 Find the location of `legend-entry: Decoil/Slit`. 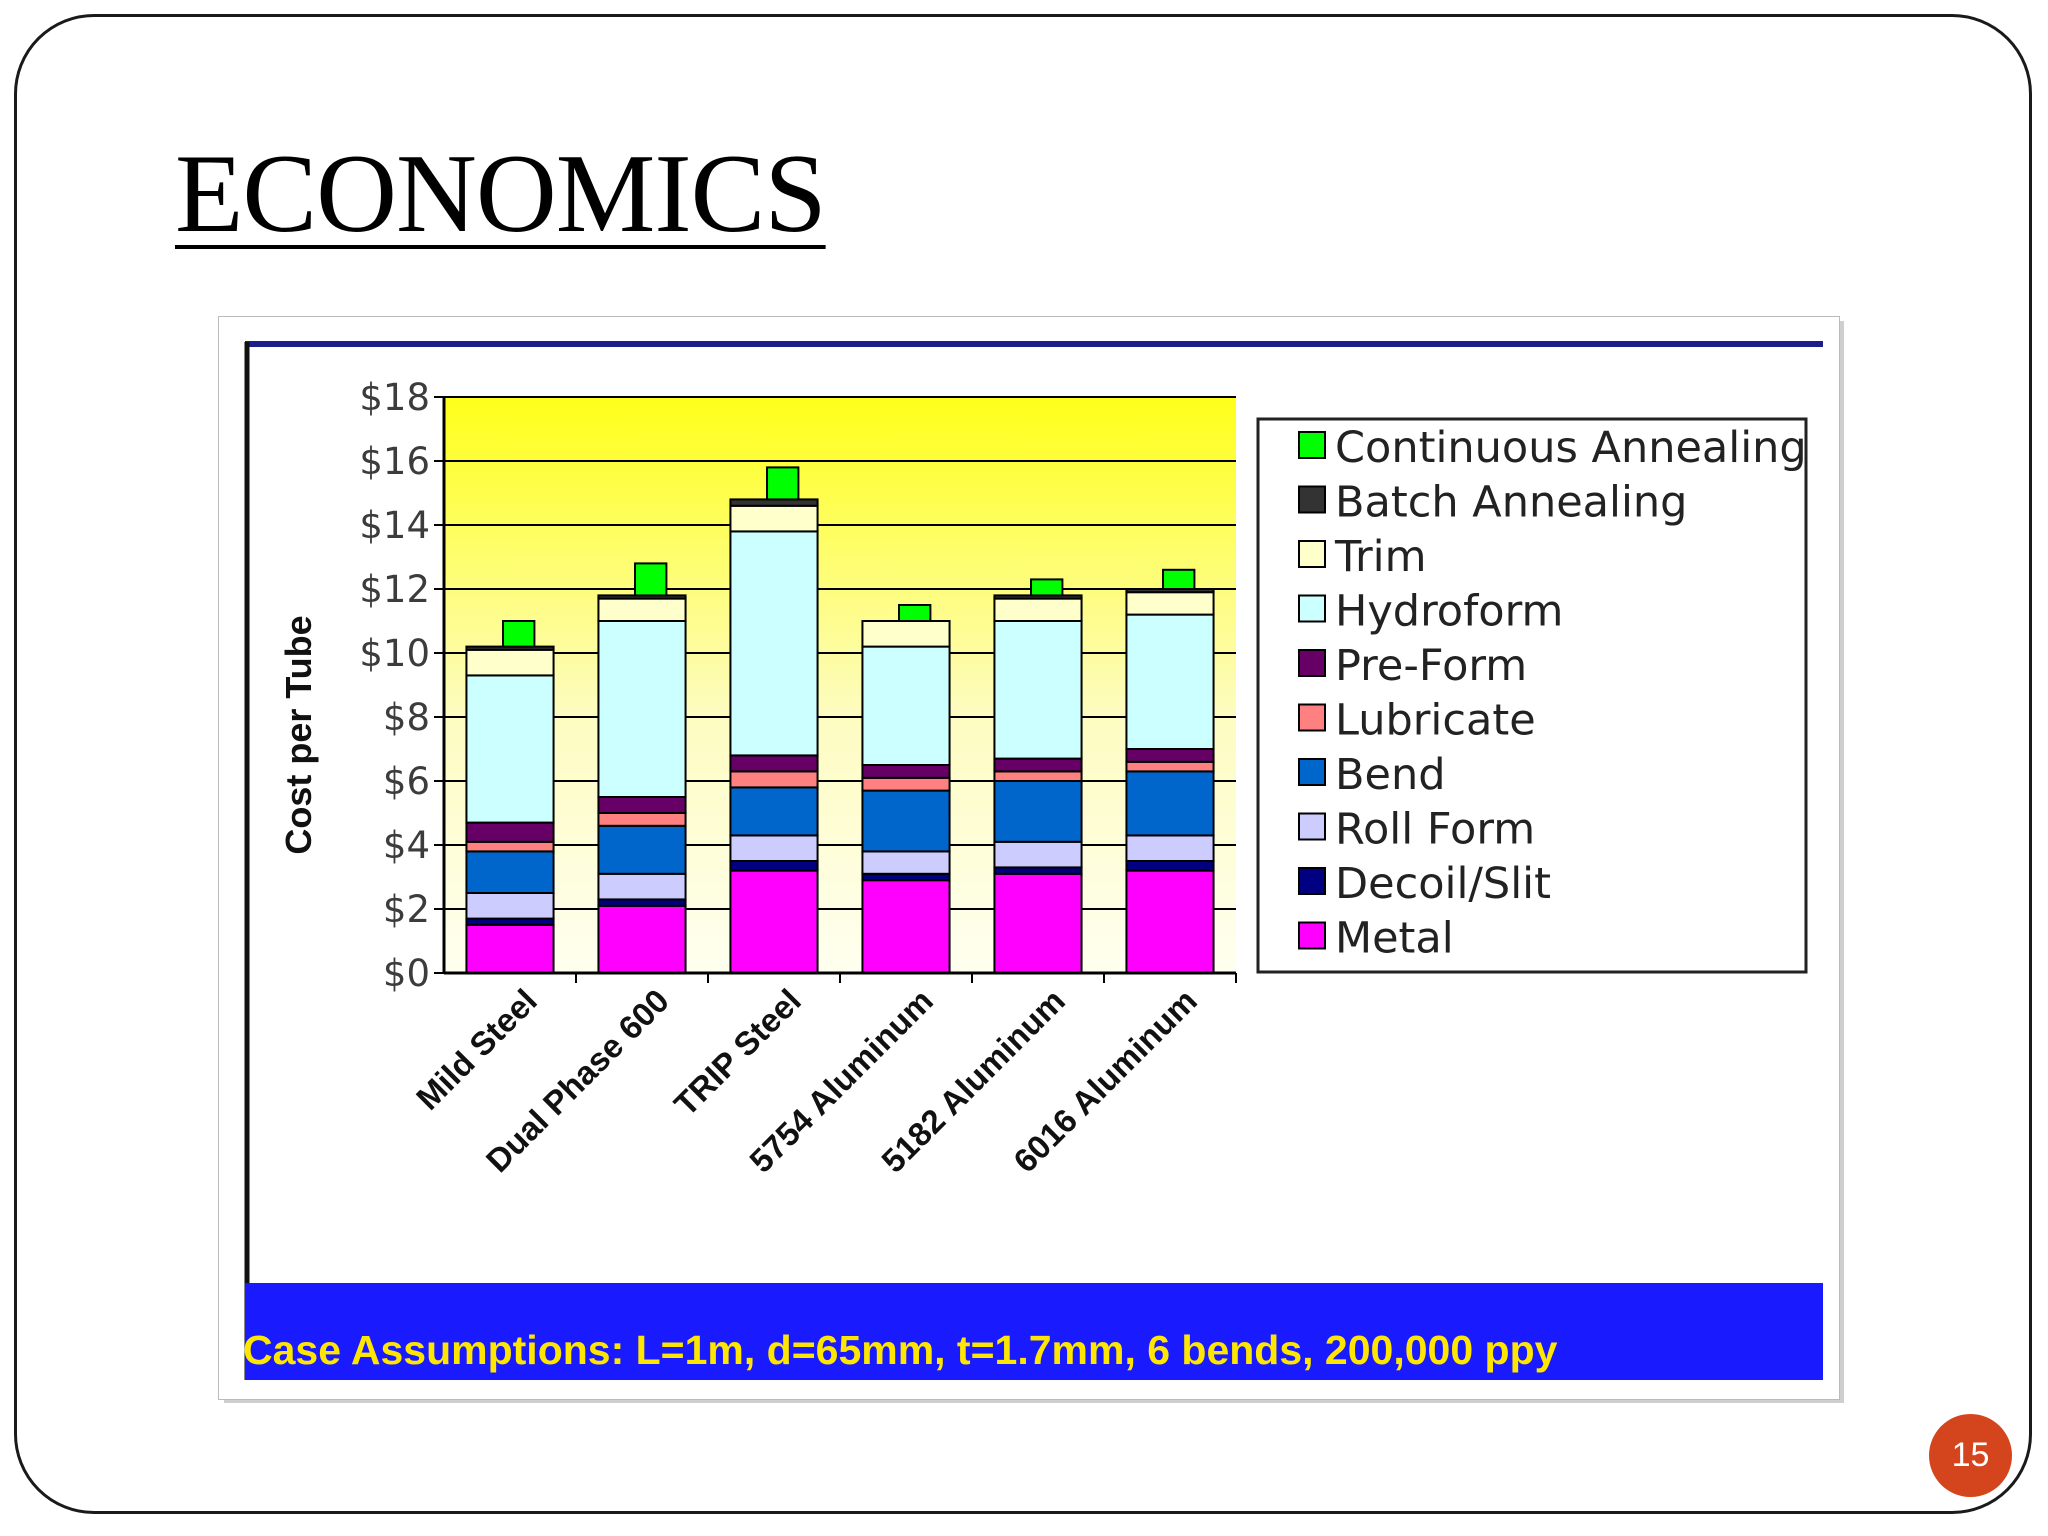

legend-entry: Decoil/Slit is located at coordinates (1443, 884).